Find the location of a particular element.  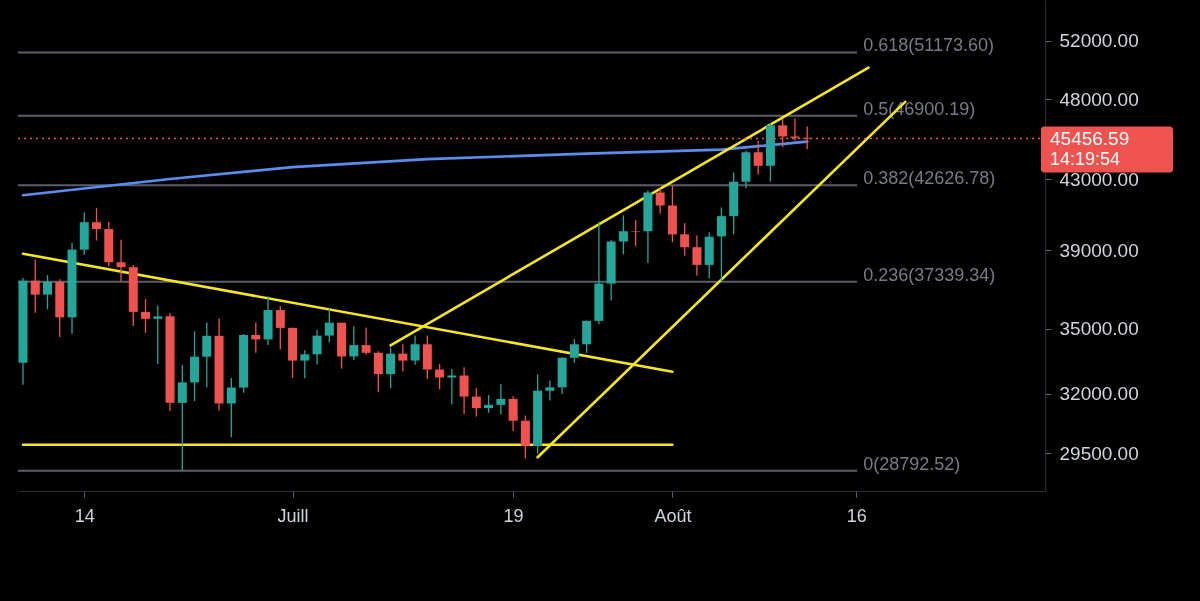

x-tick-label: Août is located at coordinates (673, 515).